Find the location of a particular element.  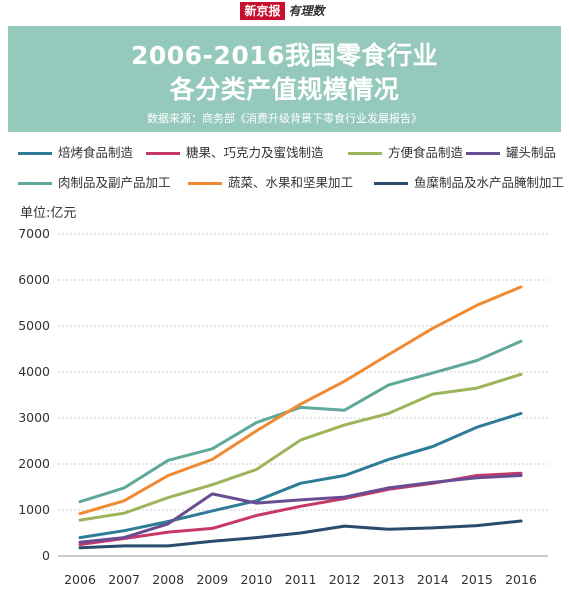

legend-label: 鱼糜制品及水产品腌制加工 is located at coordinates (489, 182).